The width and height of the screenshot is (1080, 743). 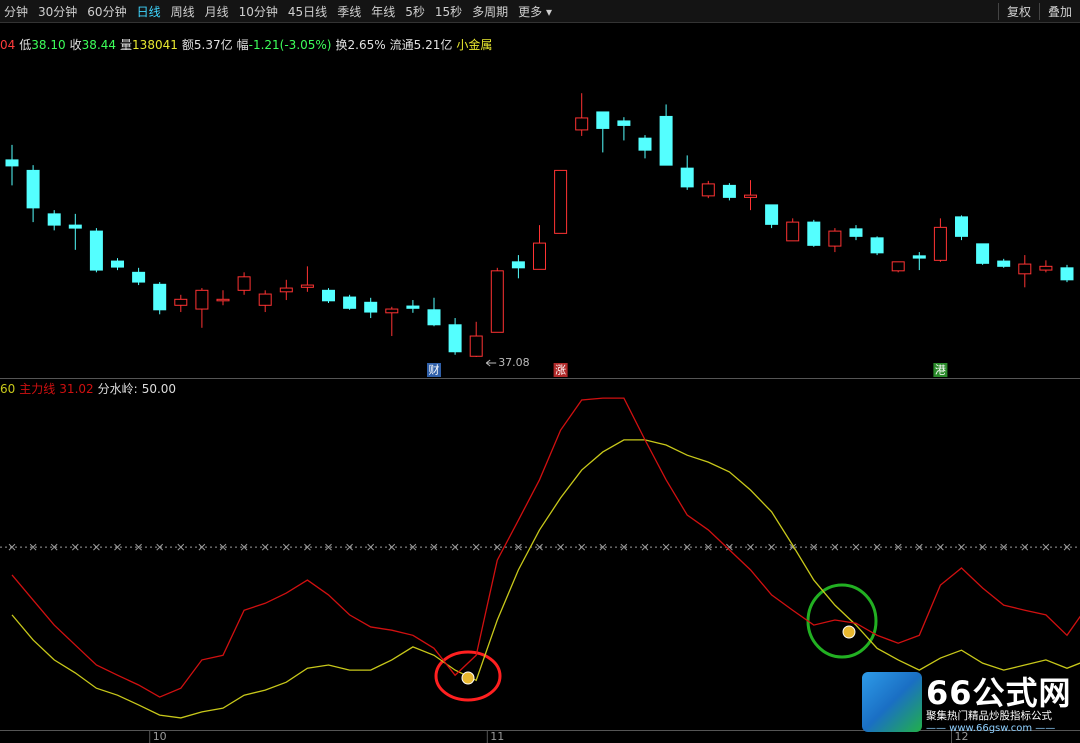 I want to click on info-item: 幅-1.21(-3.05%), so click(x=284, y=45).